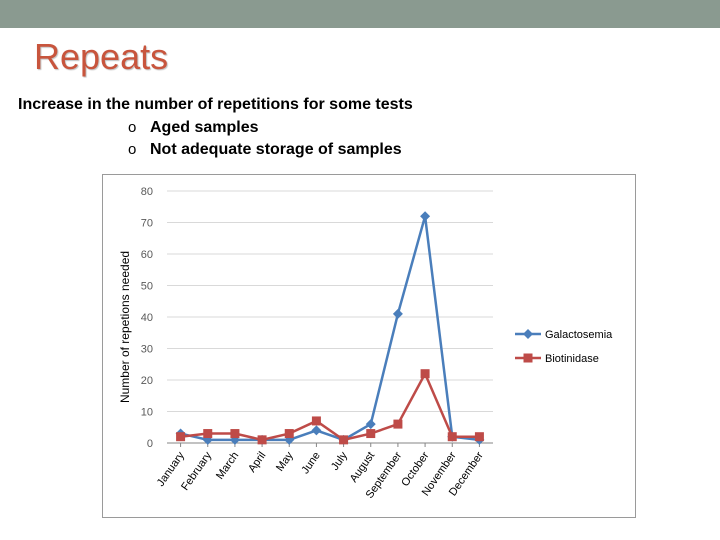  I want to click on top-bar, so click(360, 14).